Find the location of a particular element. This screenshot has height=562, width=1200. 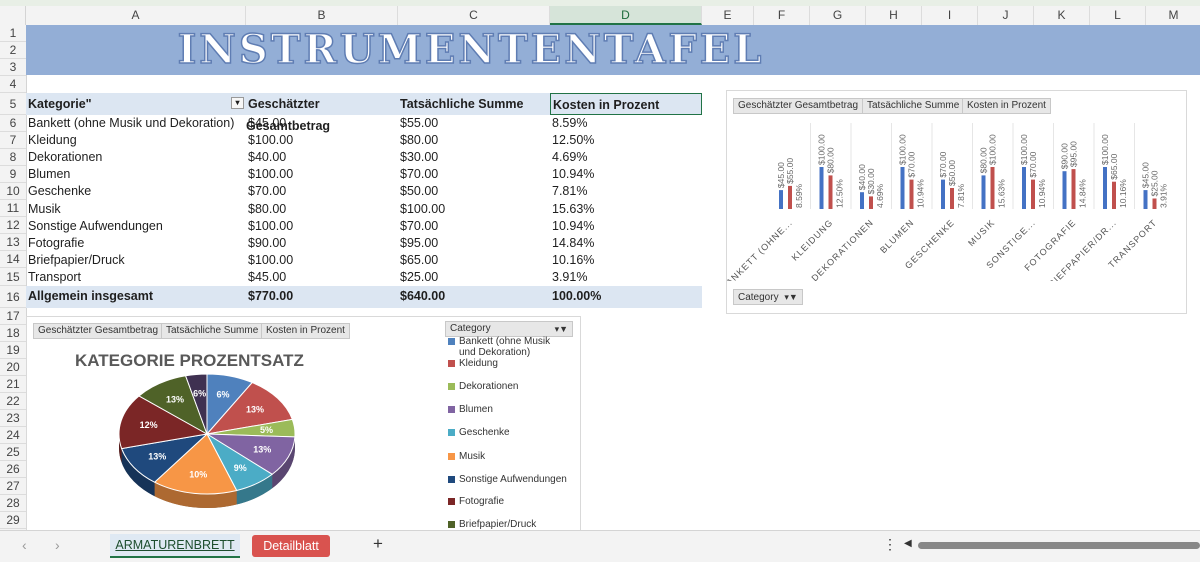

select-all-corner is located at coordinates (13, 15).